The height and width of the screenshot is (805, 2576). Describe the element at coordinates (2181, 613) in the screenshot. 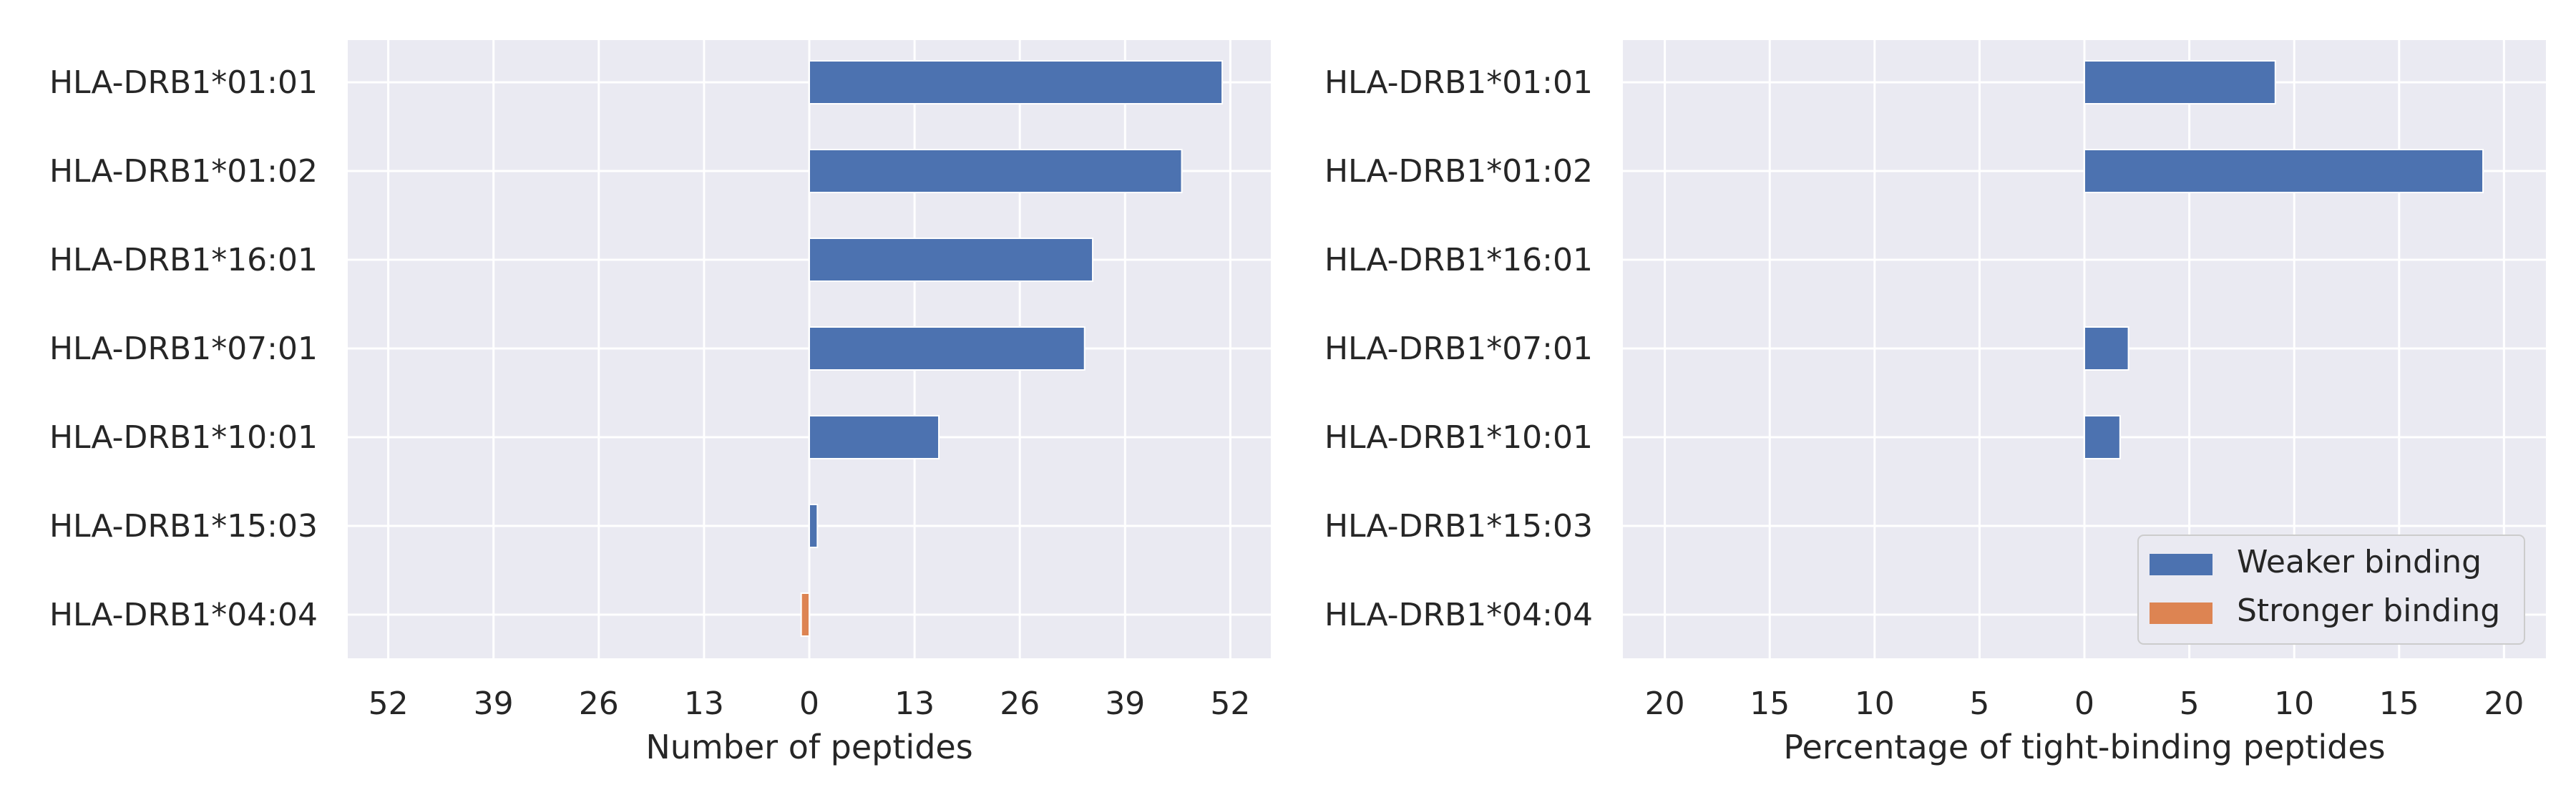

I see `legend-swatch-stronger` at that location.